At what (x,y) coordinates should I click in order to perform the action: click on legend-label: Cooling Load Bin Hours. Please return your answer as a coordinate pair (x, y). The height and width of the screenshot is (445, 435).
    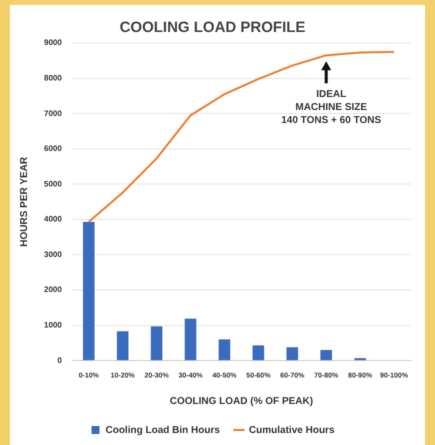
    Looking at the image, I should click on (163, 430).